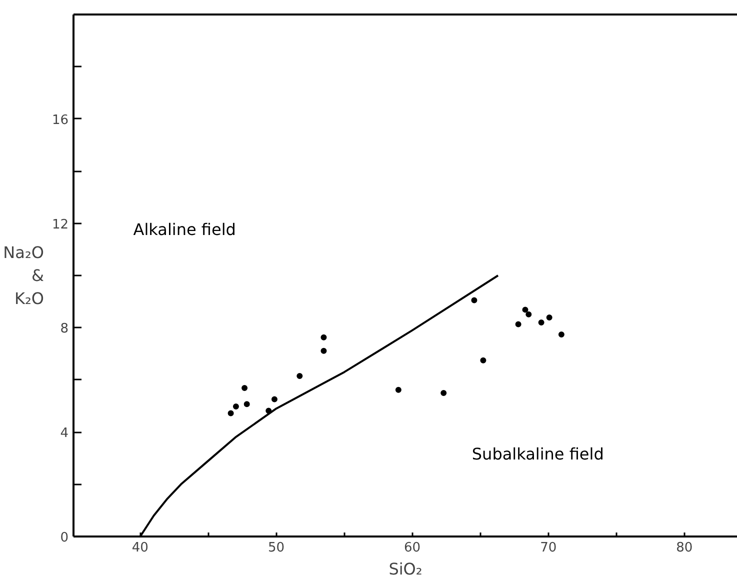 Image resolution: width=737 pixels, height=581 pixels. Describe the element at coordinates (60, 224) in the screenshot. I see `y-tick-label: 12` at that location.